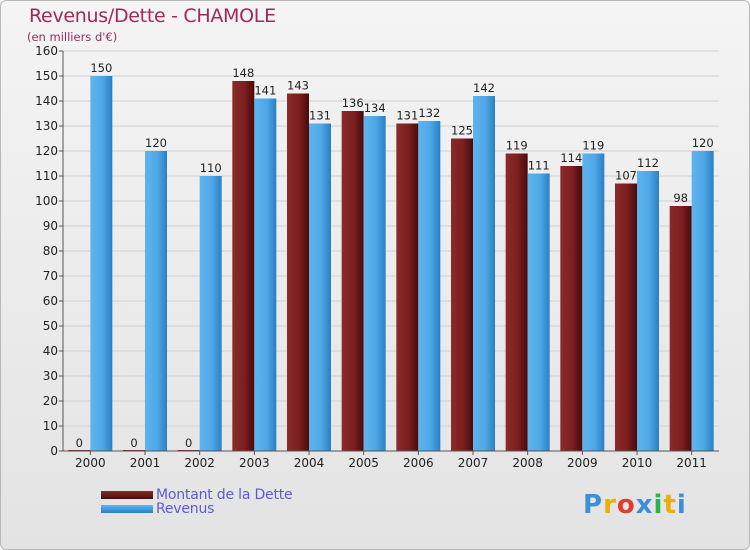 The height and width of the screenshot is (550, 750). Describe the element at coordinates (46, 151) in the screenshot. I see `y-tick-label: 120` at that location.